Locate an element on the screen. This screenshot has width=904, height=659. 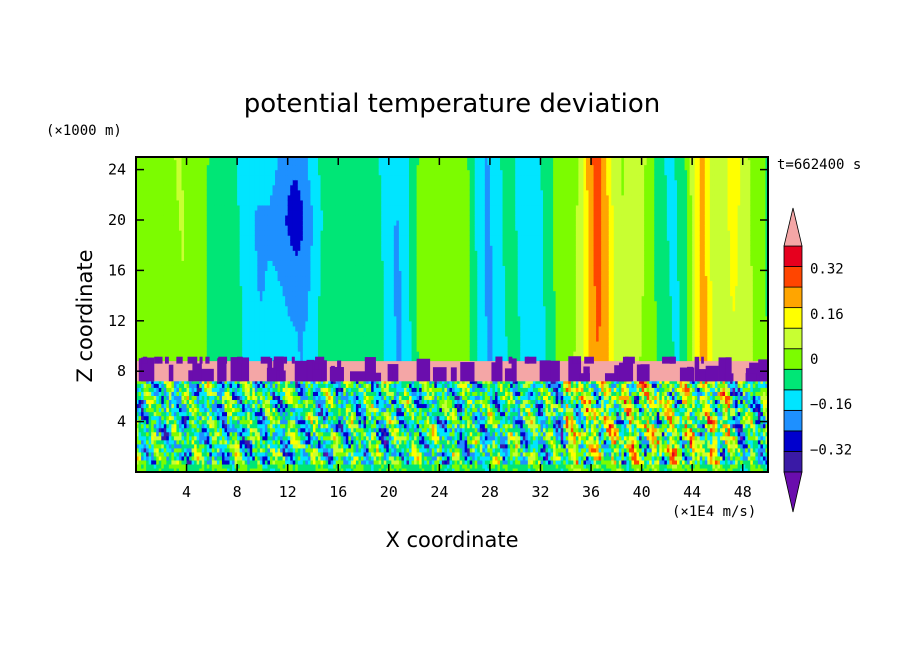
y-tick-label-4: 4 is located at coordinates (121, 422).